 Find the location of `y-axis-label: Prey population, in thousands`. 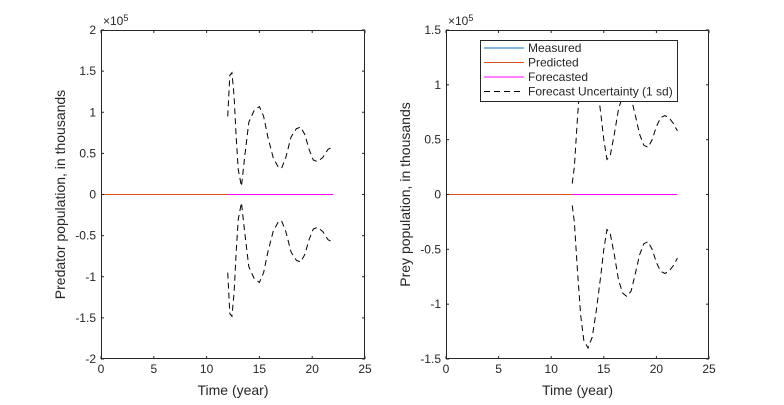

y-axis-label: Prey population, in thousands is located at coordinates (405, 194).